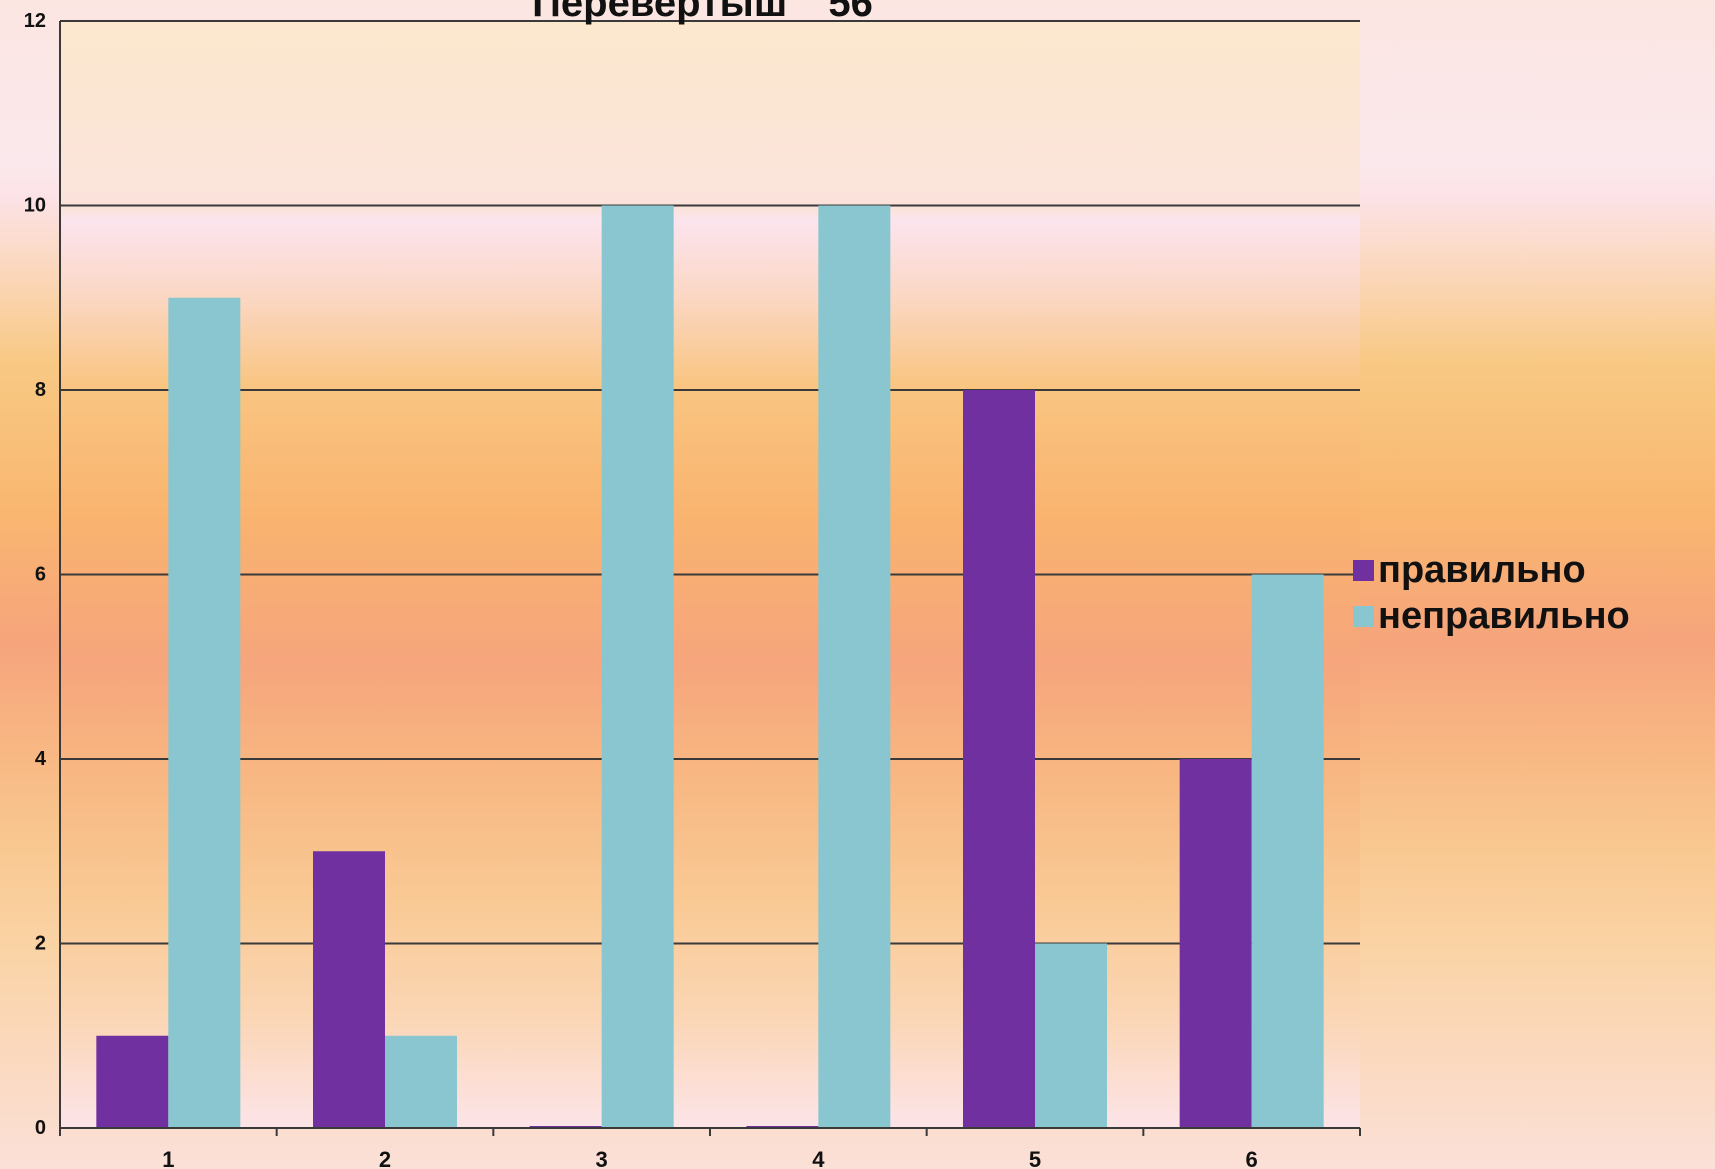  Describe the element at coordinates (1482, 570) in the screenshot. I see `legend-label-series-0: правильно` at that location.